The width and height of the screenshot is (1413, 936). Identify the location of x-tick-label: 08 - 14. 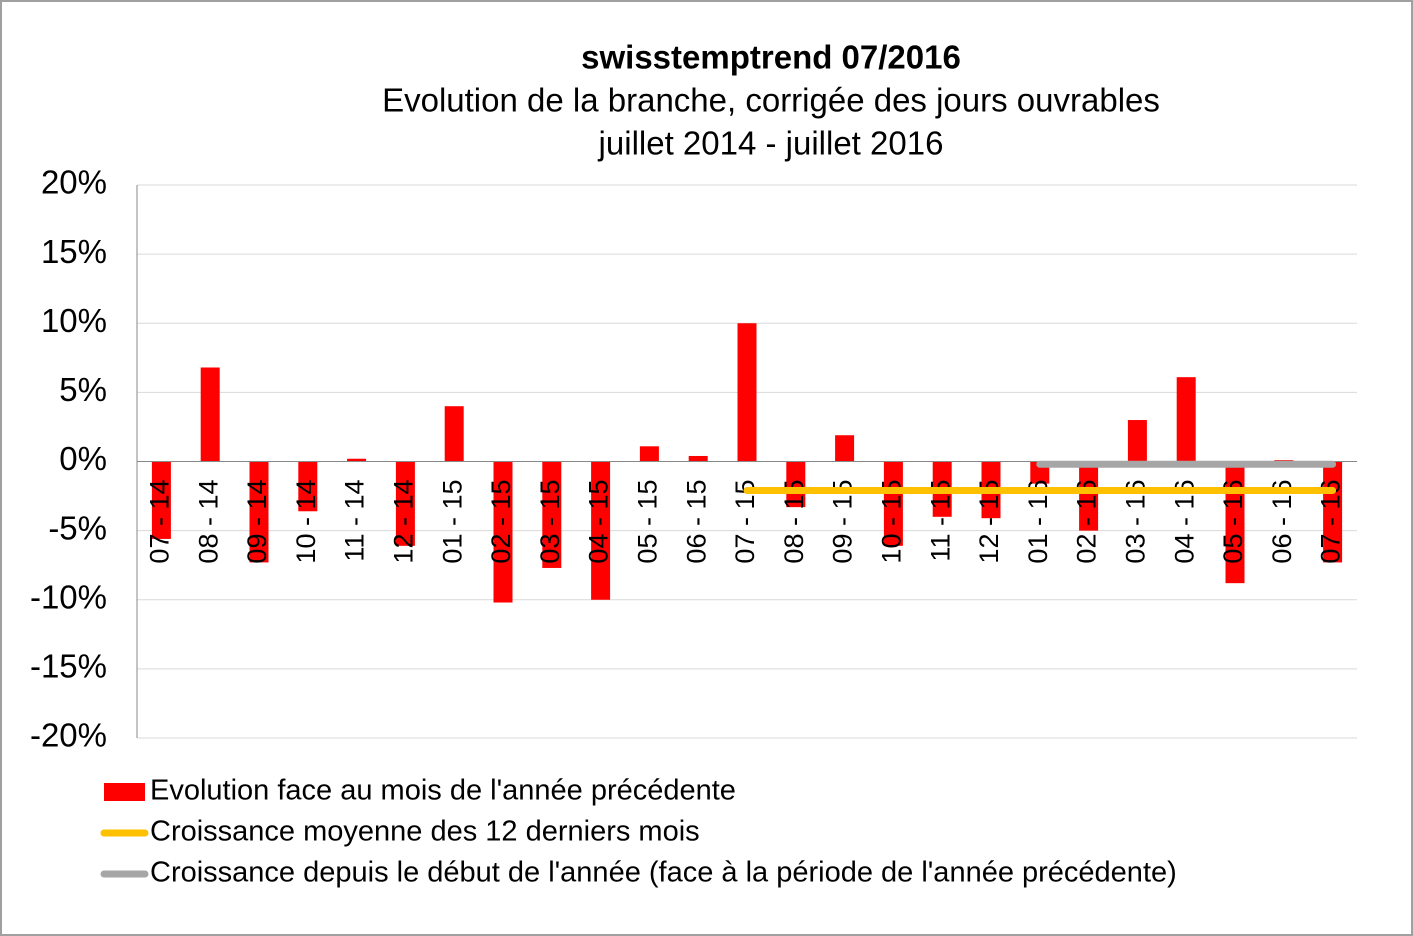
(208, 522).